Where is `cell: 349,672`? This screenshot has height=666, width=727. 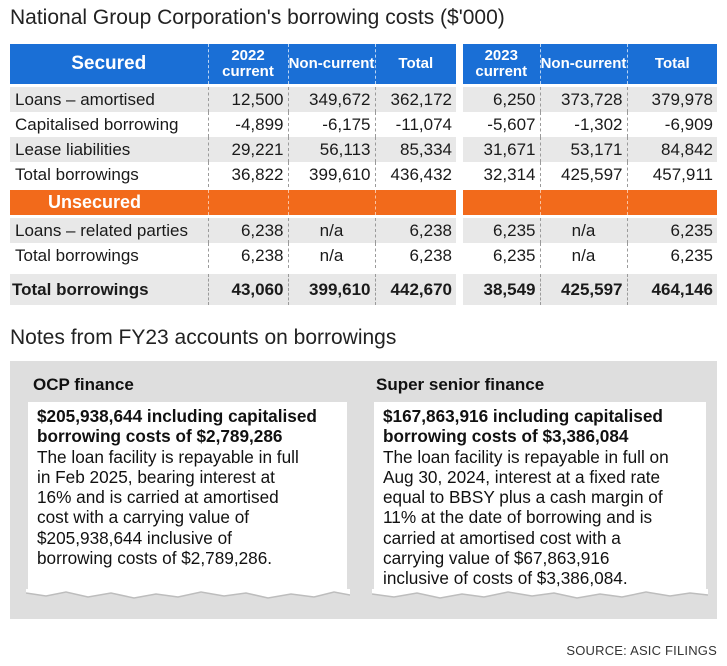
cell: 349,672 is located at coordinates (331, 99).